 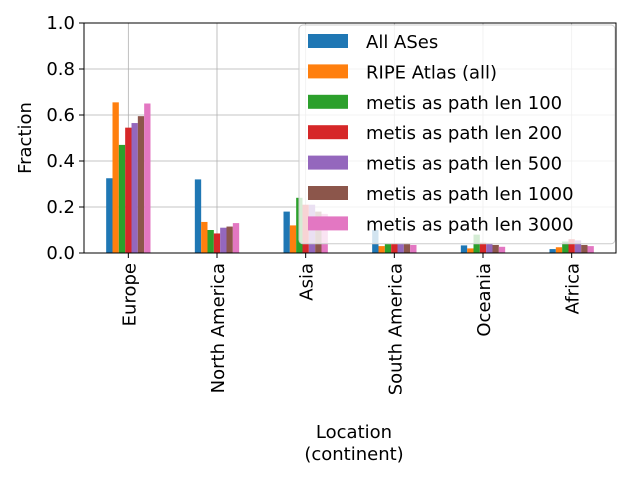 What do you see at coordinates (395, 329) in the screenshot?
I see `x-tick-label: South America` at bounding box center [395, 329].